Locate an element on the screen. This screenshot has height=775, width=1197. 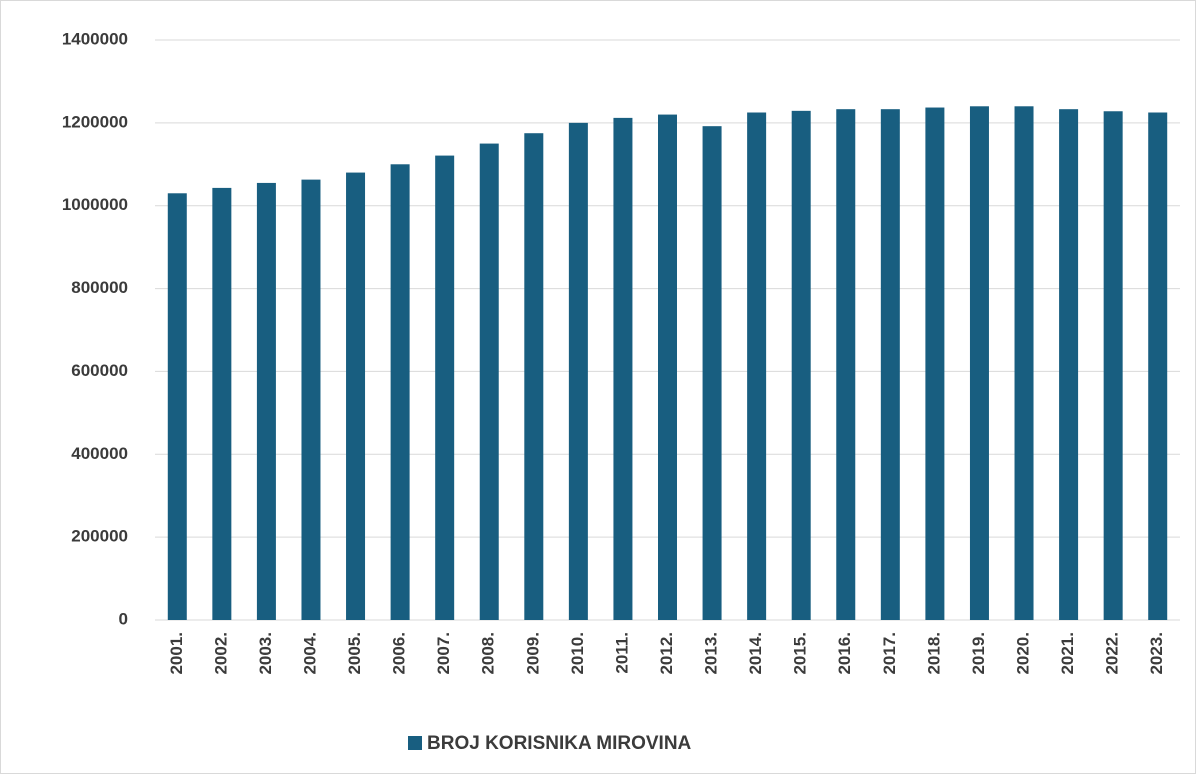
x-tick-label: 2008. is located at coordinates (488, 653).